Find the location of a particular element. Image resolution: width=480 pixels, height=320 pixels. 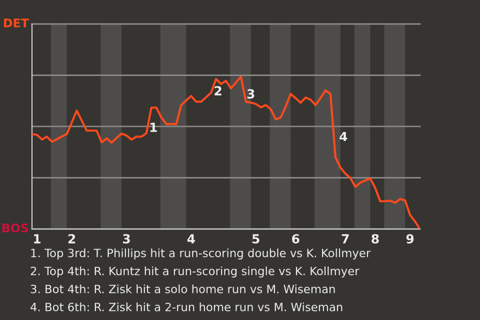

x-tick-label: 7 is located at coordinates (345, 239).